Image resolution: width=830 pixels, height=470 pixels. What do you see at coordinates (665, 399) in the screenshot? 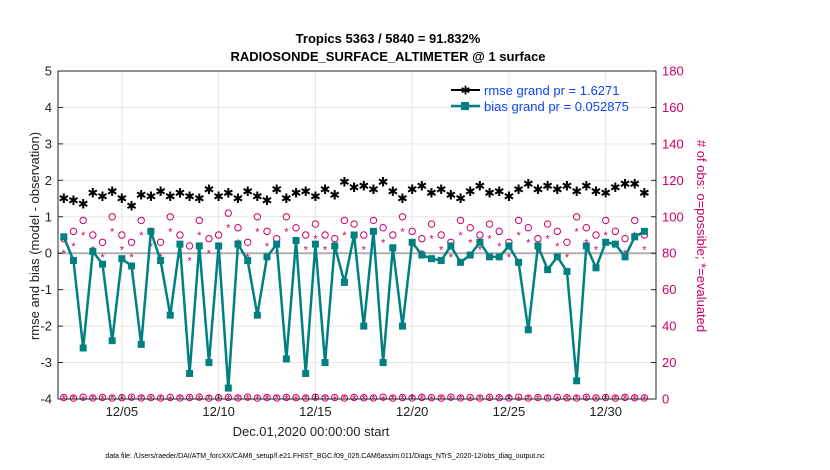
I see `y-right-tick-label: 0` at bounding box center [665, 399].